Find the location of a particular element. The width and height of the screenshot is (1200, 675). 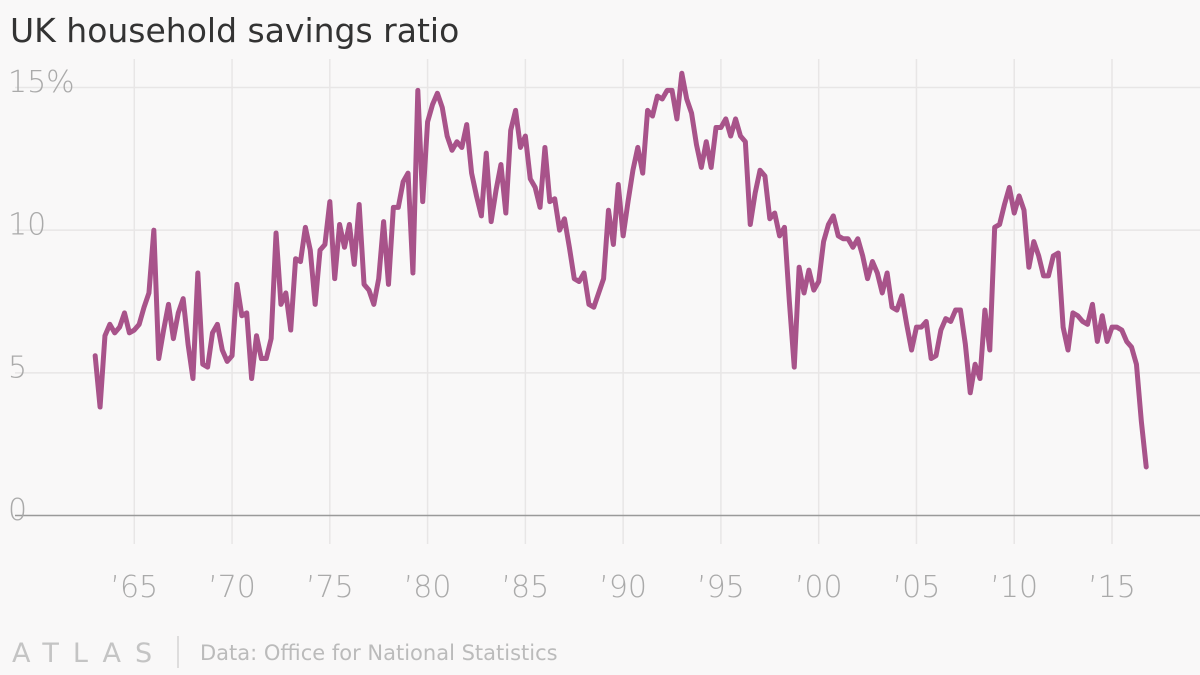

x-tick-label: ’75 is located at coordinates (330, 587).